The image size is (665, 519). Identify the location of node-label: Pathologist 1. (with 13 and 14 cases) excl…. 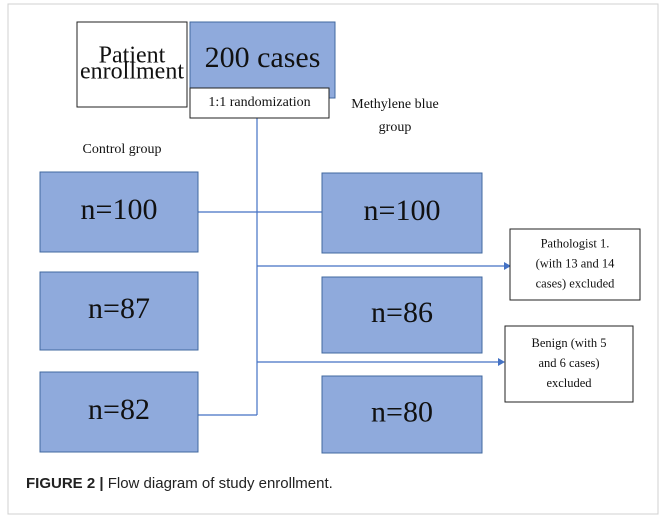
(576, 263).